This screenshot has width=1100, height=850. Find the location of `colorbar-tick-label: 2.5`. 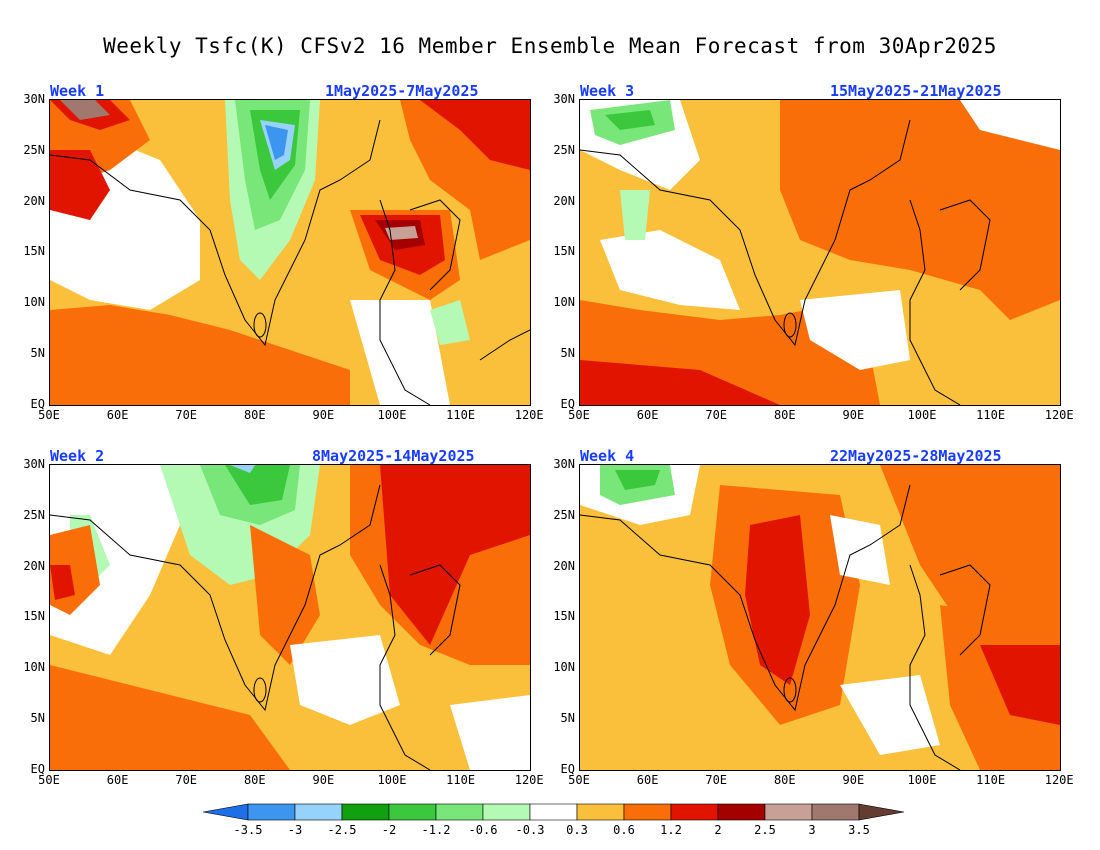

colorbar-tick-label: 2.5 is located at coordinates (765, 830).